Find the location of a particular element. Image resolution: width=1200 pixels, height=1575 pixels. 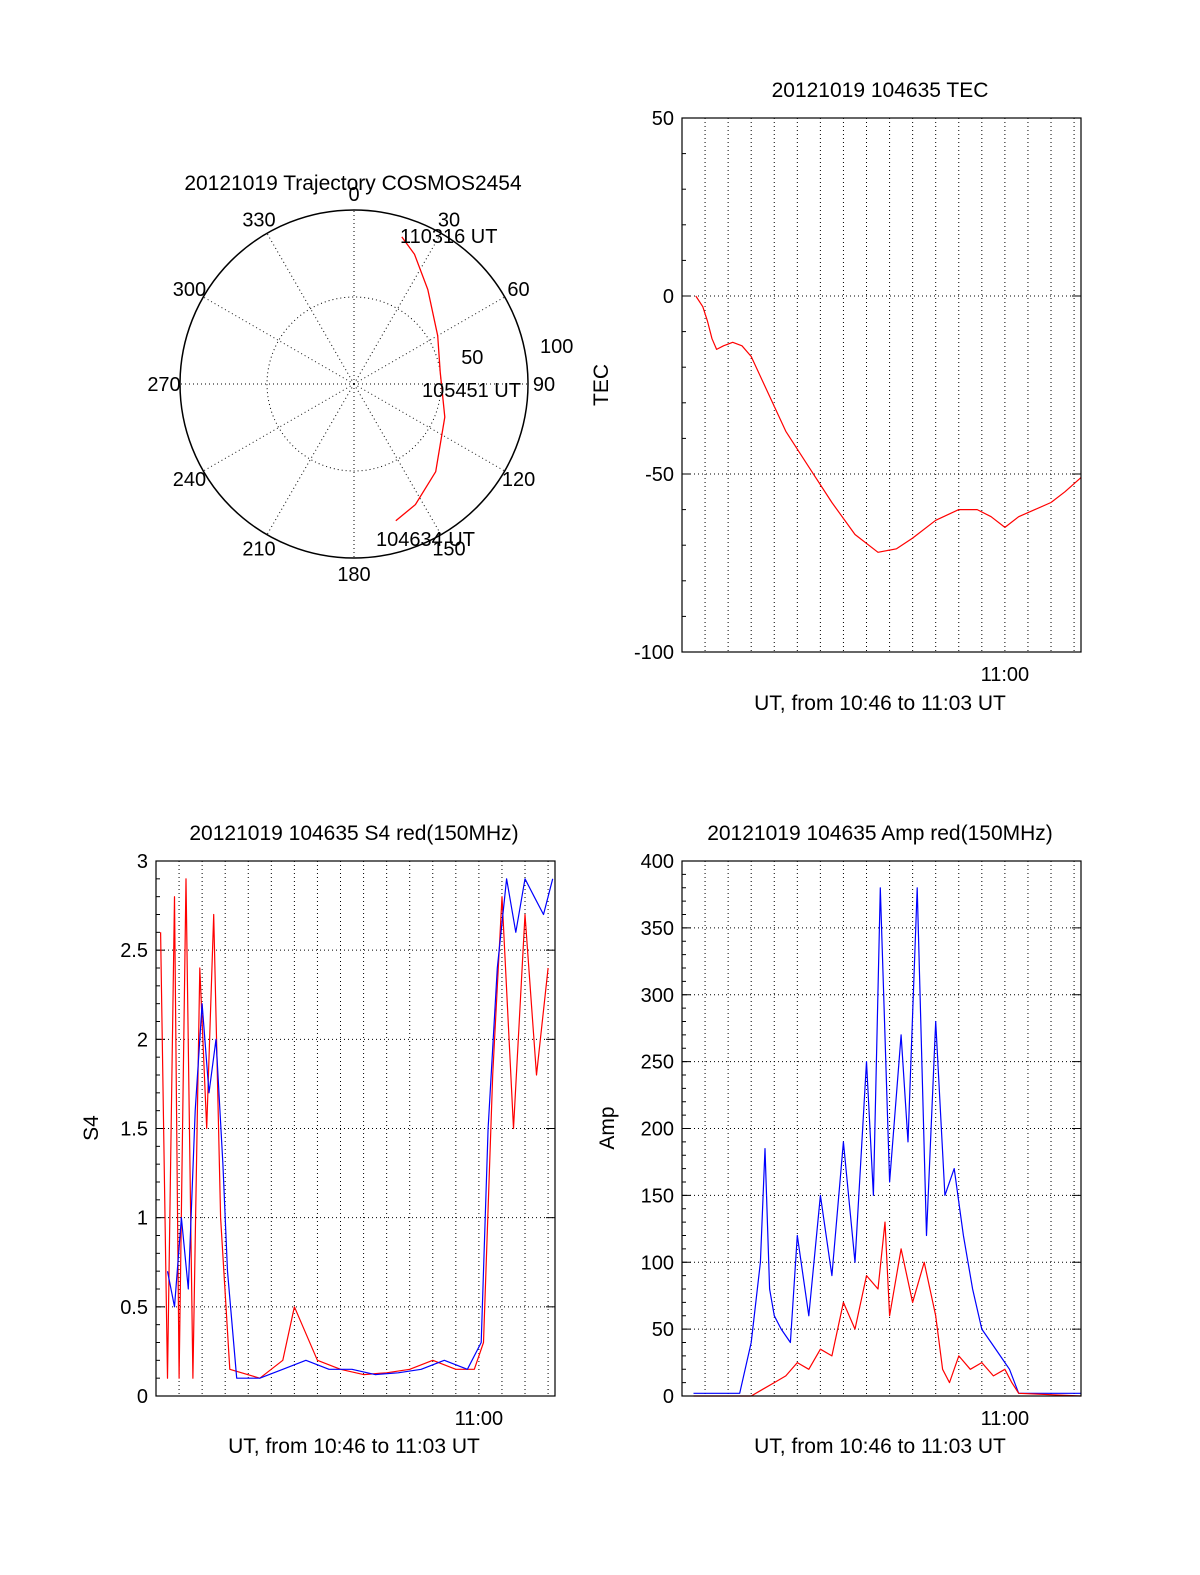

polar-angle-label: 0 is located at coordinates (353, 195).